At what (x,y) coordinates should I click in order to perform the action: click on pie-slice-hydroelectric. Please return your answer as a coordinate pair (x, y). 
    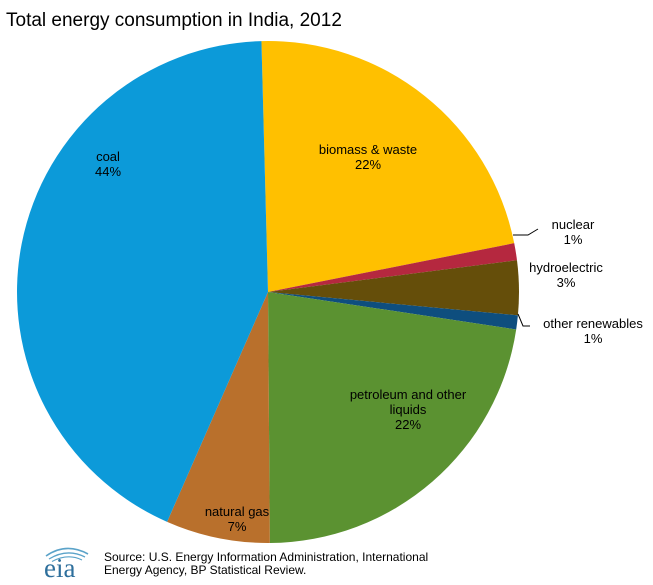
    Looking at the image, I should click on (394, 288).